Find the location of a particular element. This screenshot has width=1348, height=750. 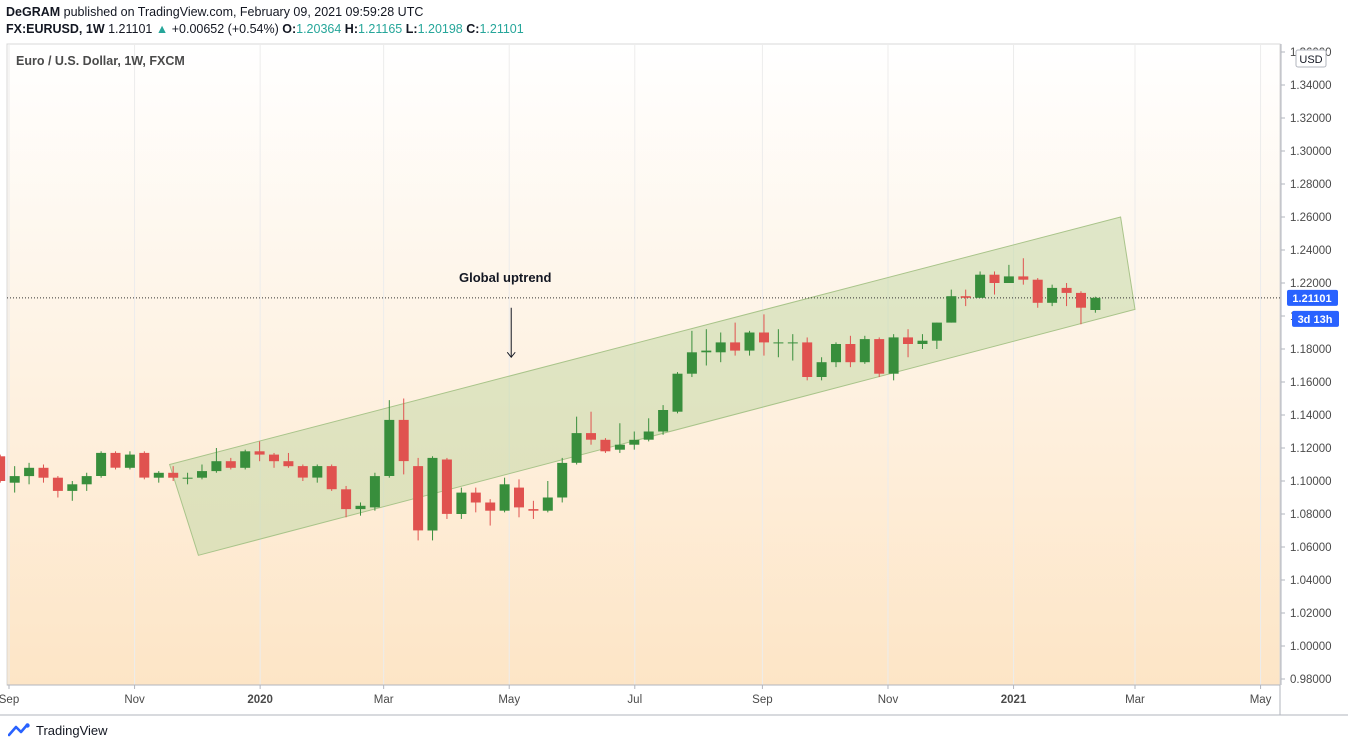

close-label: C: is located at coordinates (473, 29).